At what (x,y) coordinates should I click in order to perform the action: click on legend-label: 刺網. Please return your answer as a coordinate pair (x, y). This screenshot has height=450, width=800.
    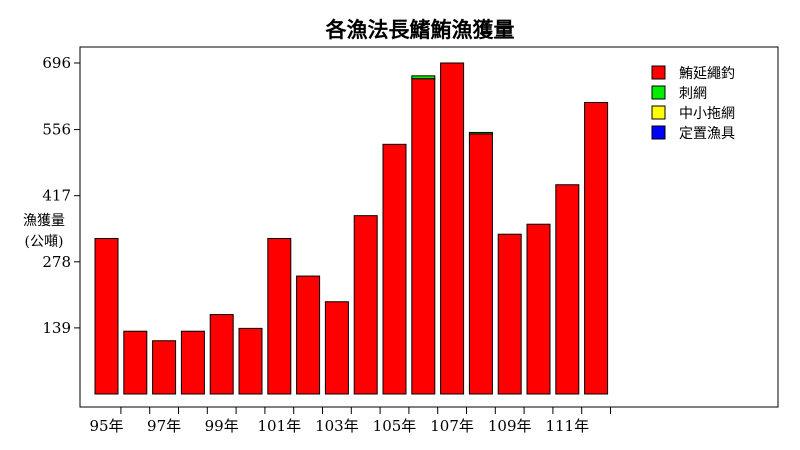
    Looking at the image, I should click on (693, 94).